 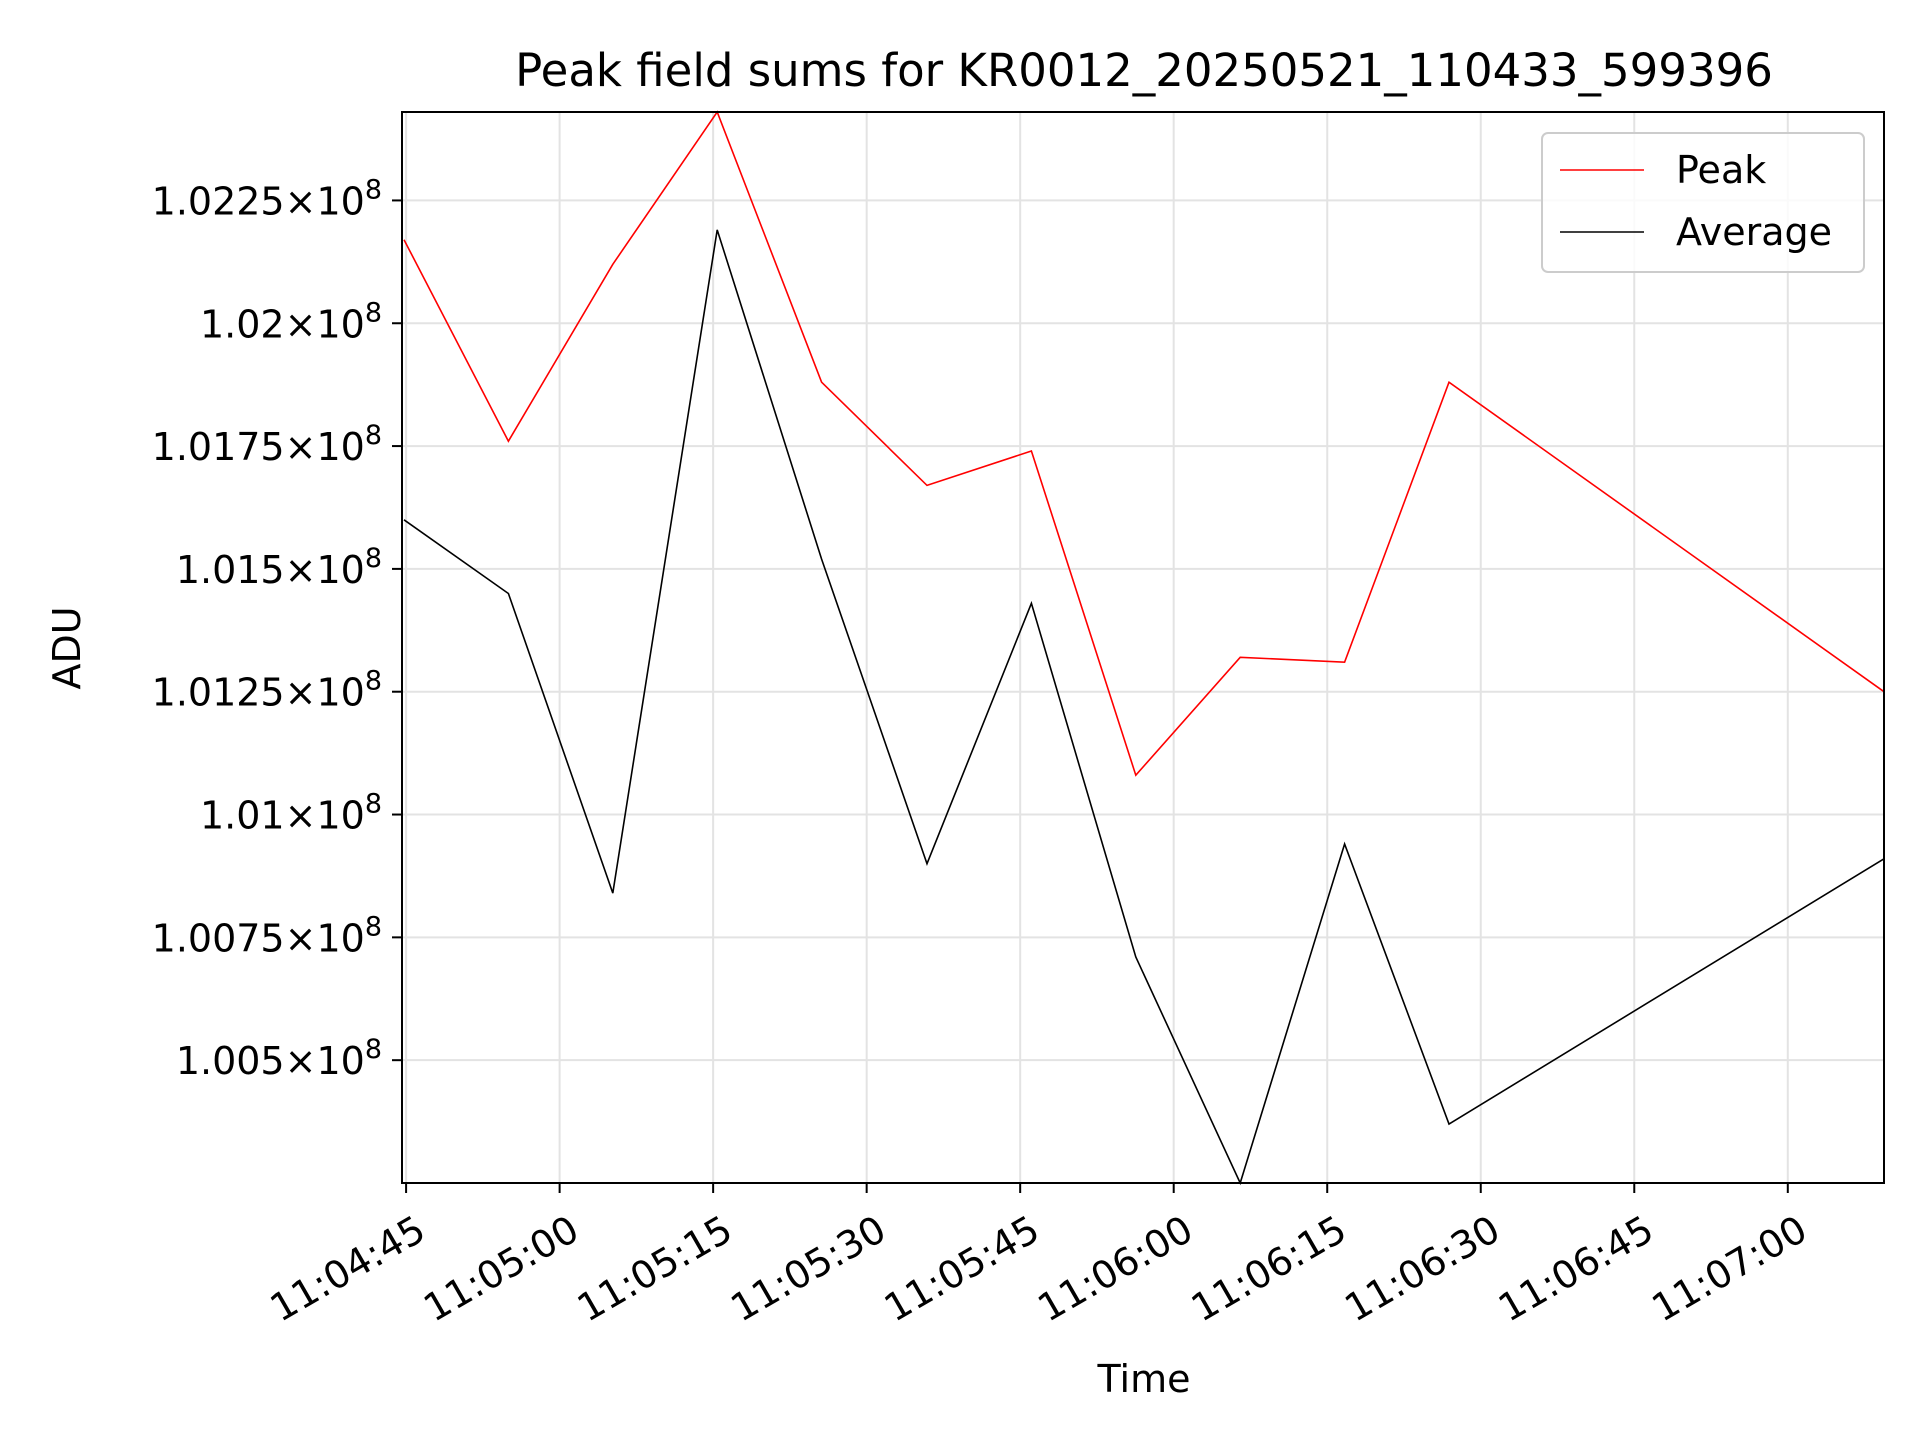 I want to click on legend: Peak Average, so click(x=1703, y=202).